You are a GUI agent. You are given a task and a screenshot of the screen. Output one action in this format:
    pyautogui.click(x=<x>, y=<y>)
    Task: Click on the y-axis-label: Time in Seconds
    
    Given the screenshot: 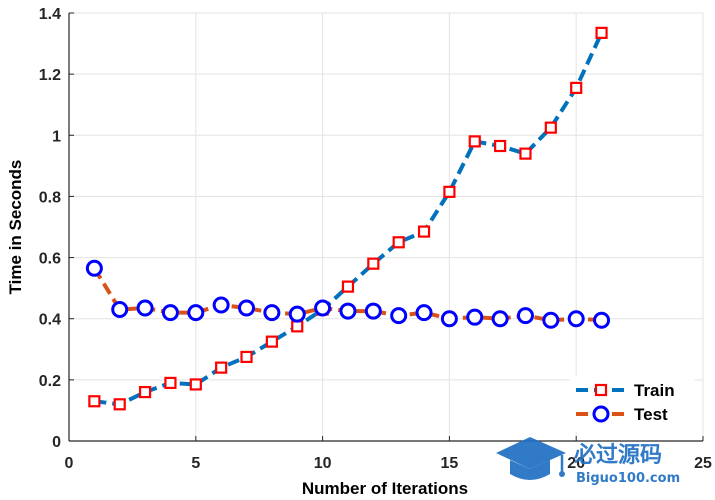 What is the action you would take?
    pyautogui.click(x=15, y=227)
    